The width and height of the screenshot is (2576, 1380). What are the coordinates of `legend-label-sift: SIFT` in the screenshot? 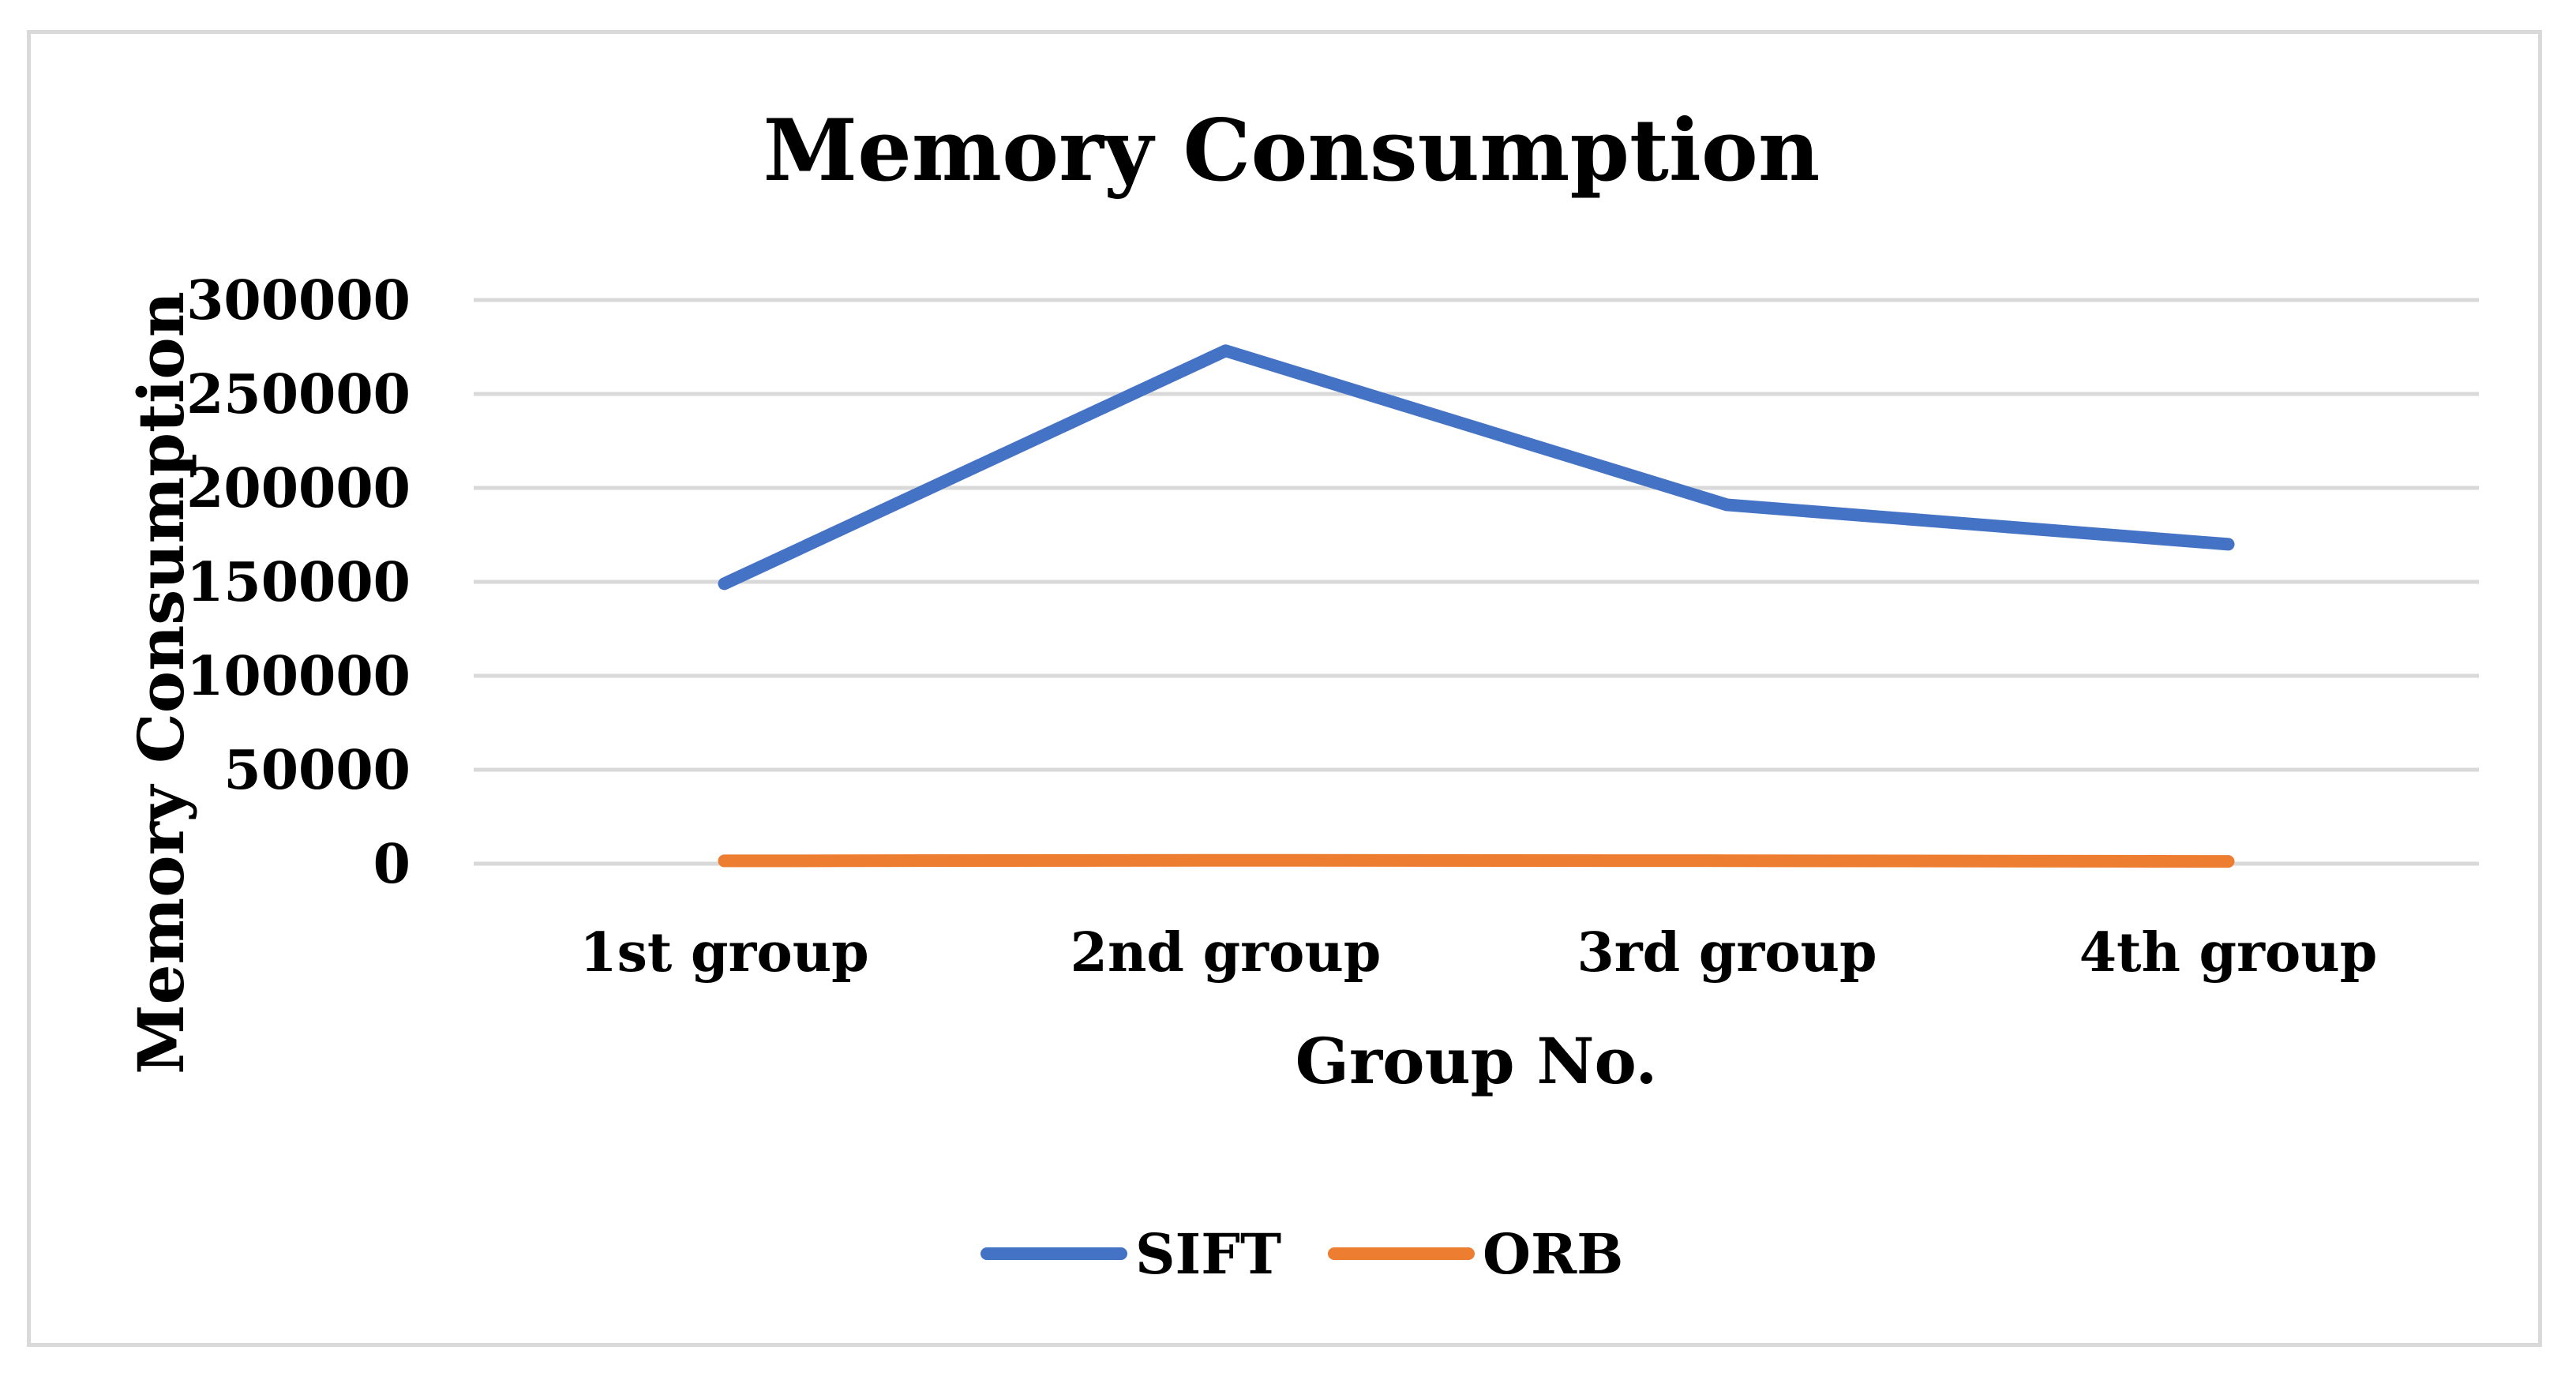 It's located at (1208, 1254).